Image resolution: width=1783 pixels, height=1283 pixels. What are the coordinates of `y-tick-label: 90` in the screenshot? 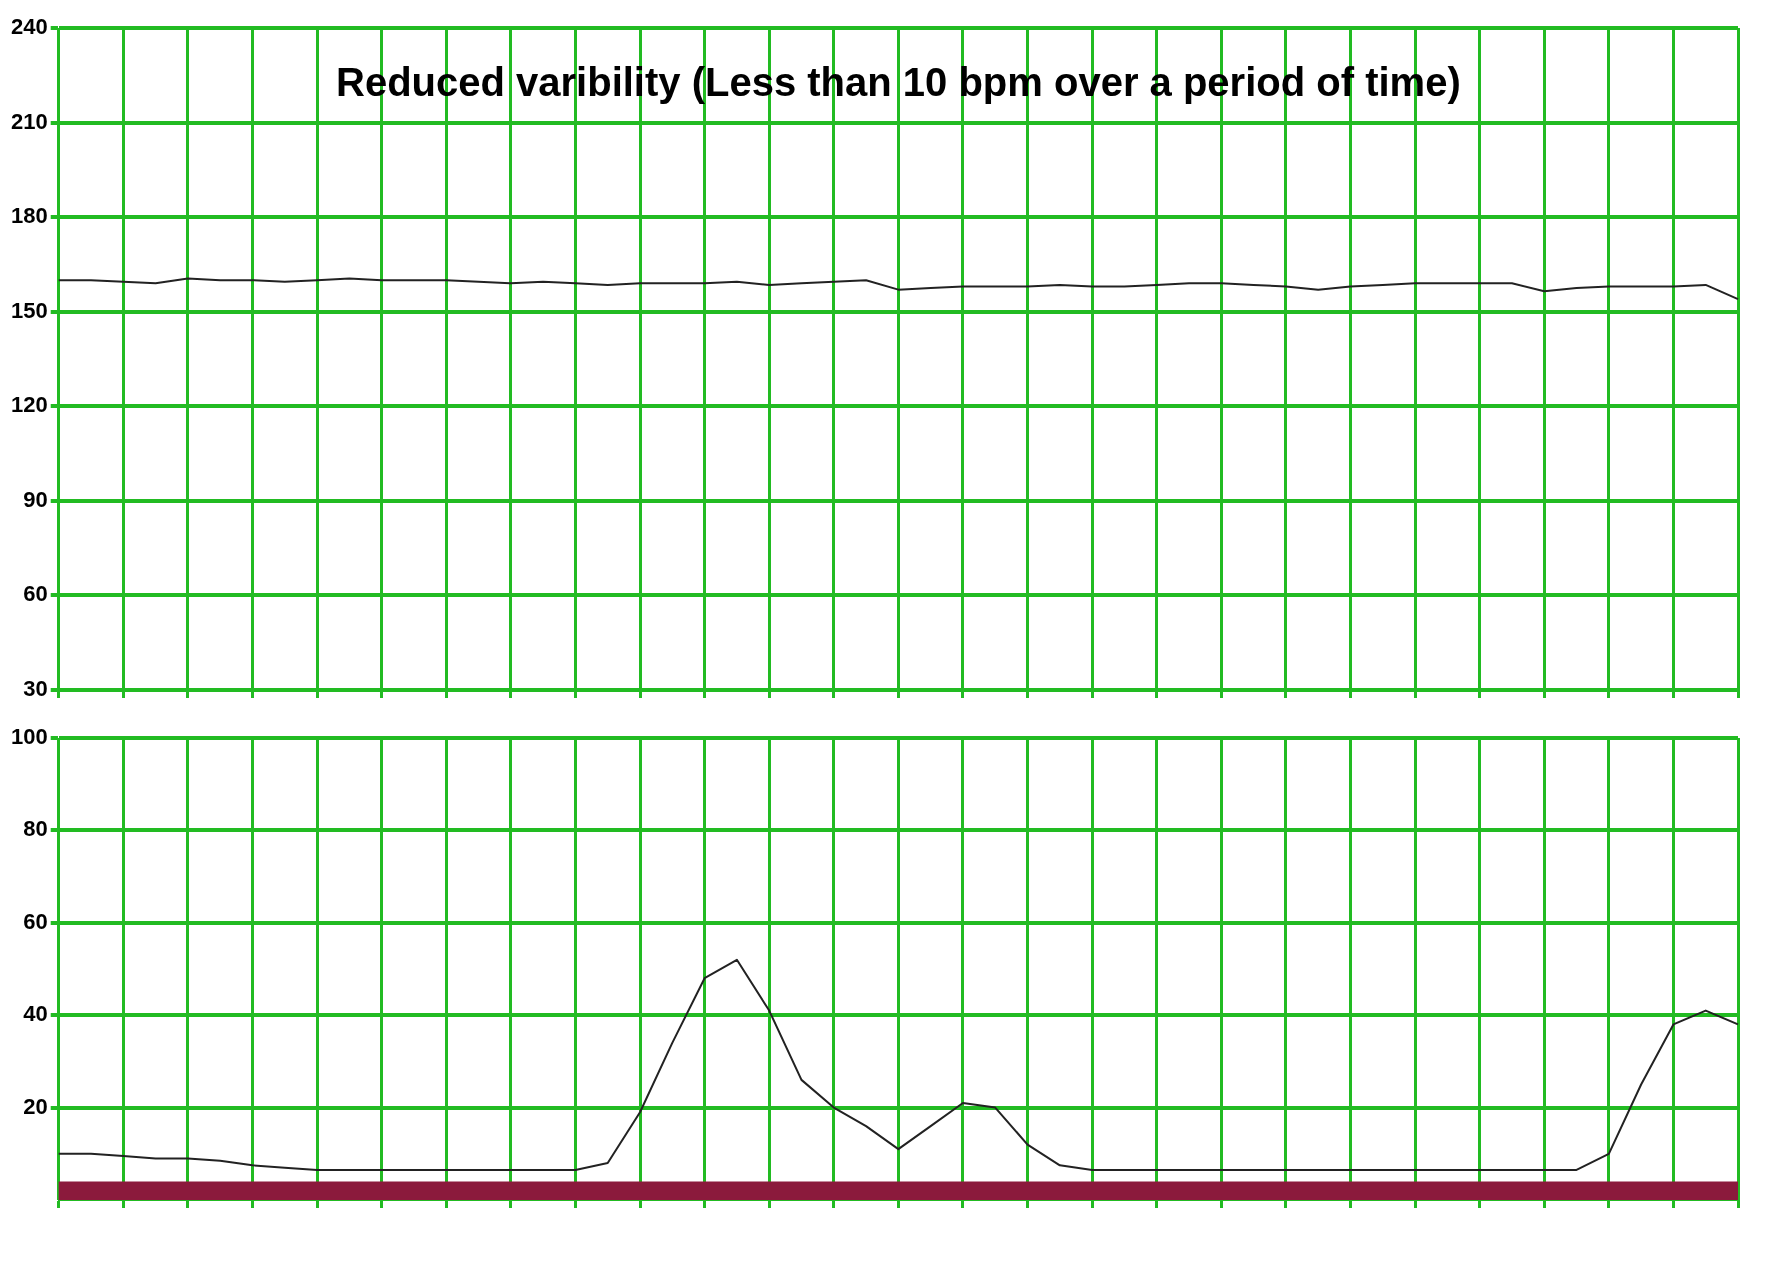 It's located at (35, 499).